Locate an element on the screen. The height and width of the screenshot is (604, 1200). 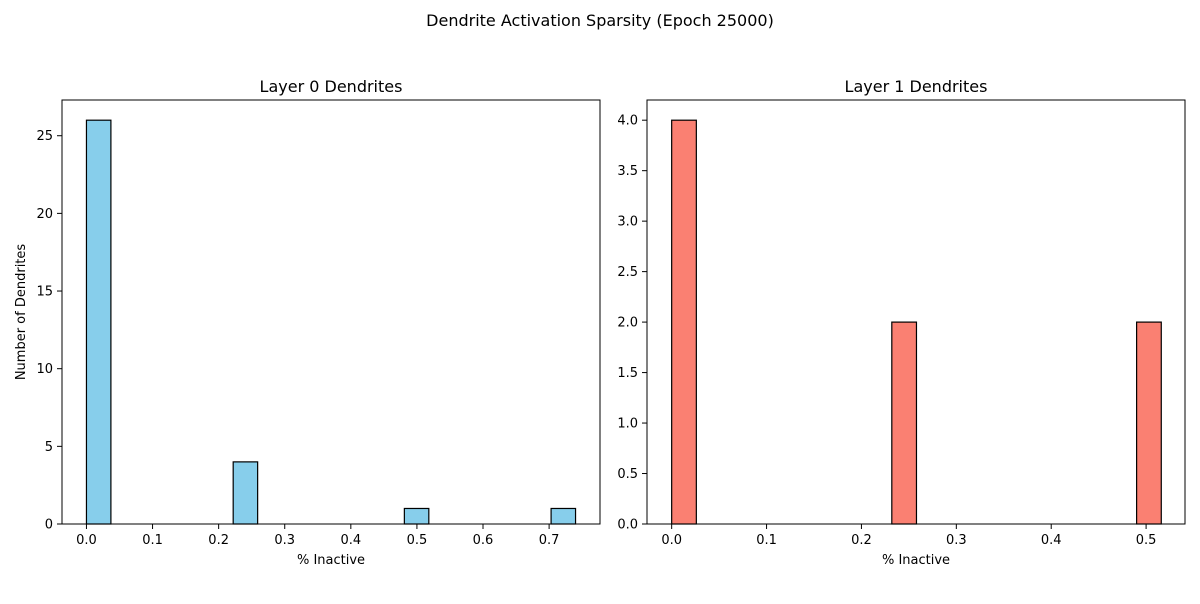
x-tick-label: 0.7 is located at coordinates (549, 540).